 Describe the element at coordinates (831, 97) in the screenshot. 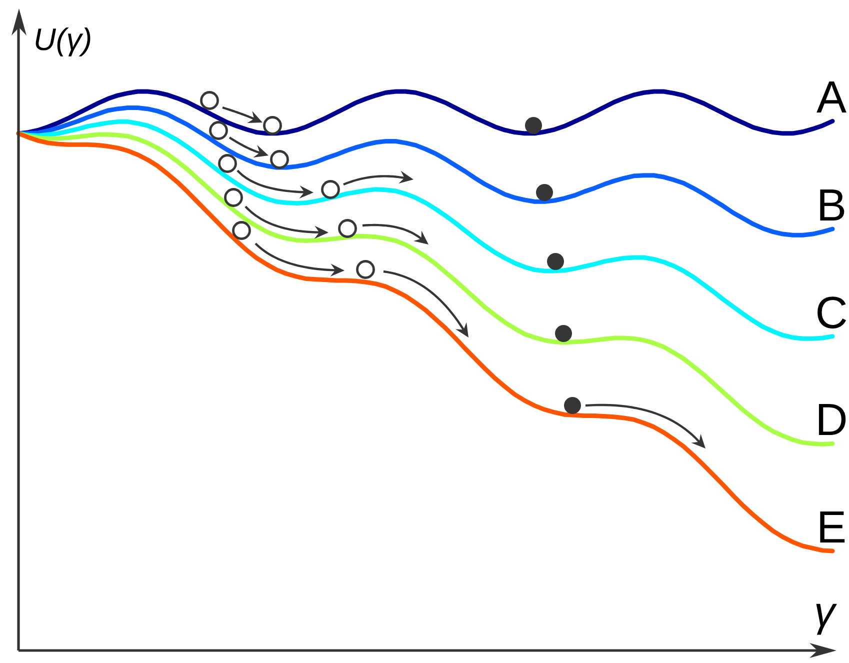

I see `series-label: A` at that location.